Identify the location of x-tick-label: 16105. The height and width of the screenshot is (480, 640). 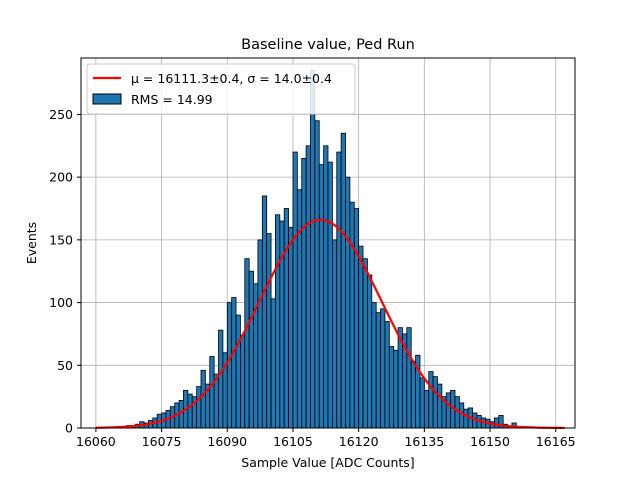
(293, 441).